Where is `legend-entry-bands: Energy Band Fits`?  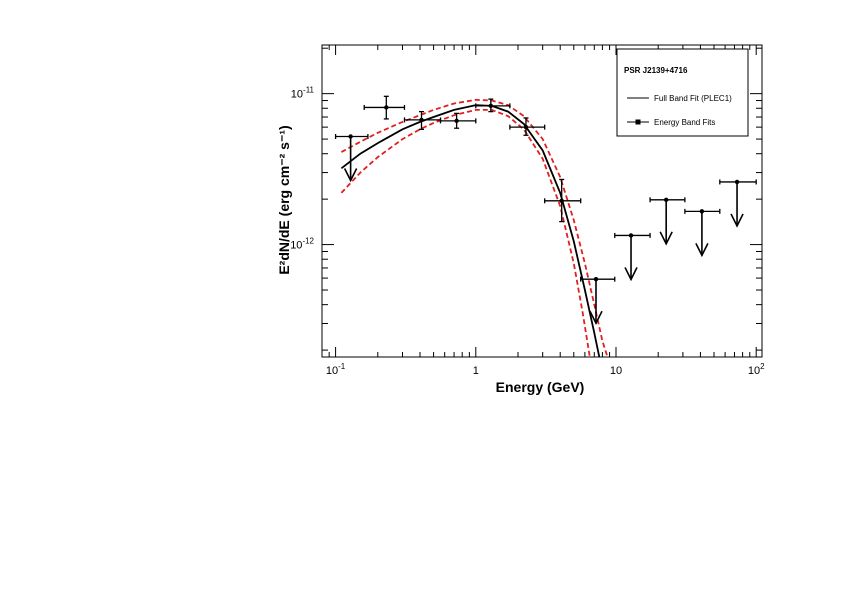 legend-entry-bands: Energy Band Fits is located at coordinates (684, 122).